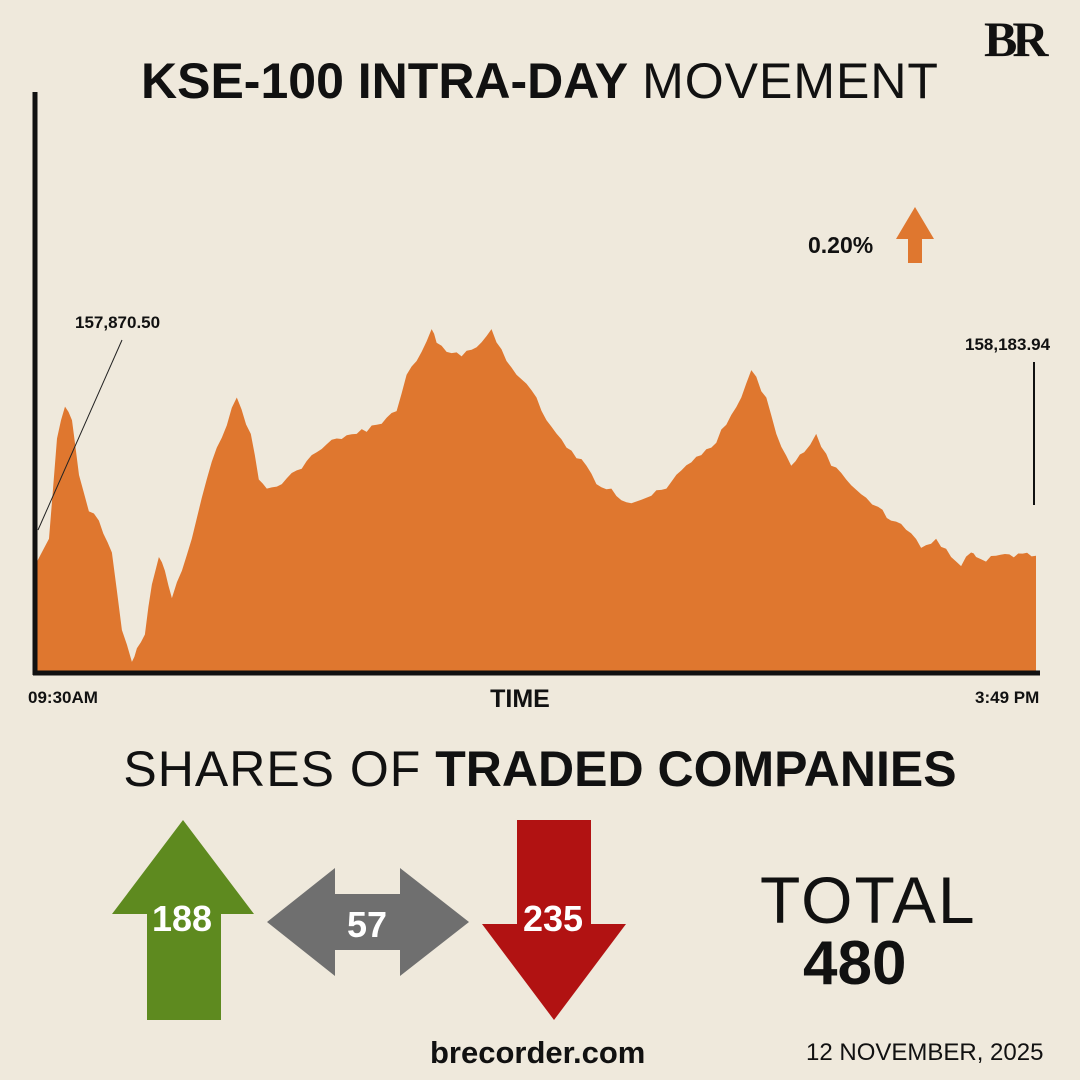 Image resolution: width=1080 pixels, height=1080 pixels. I want to click on open-leader-line, so click(80, 435).